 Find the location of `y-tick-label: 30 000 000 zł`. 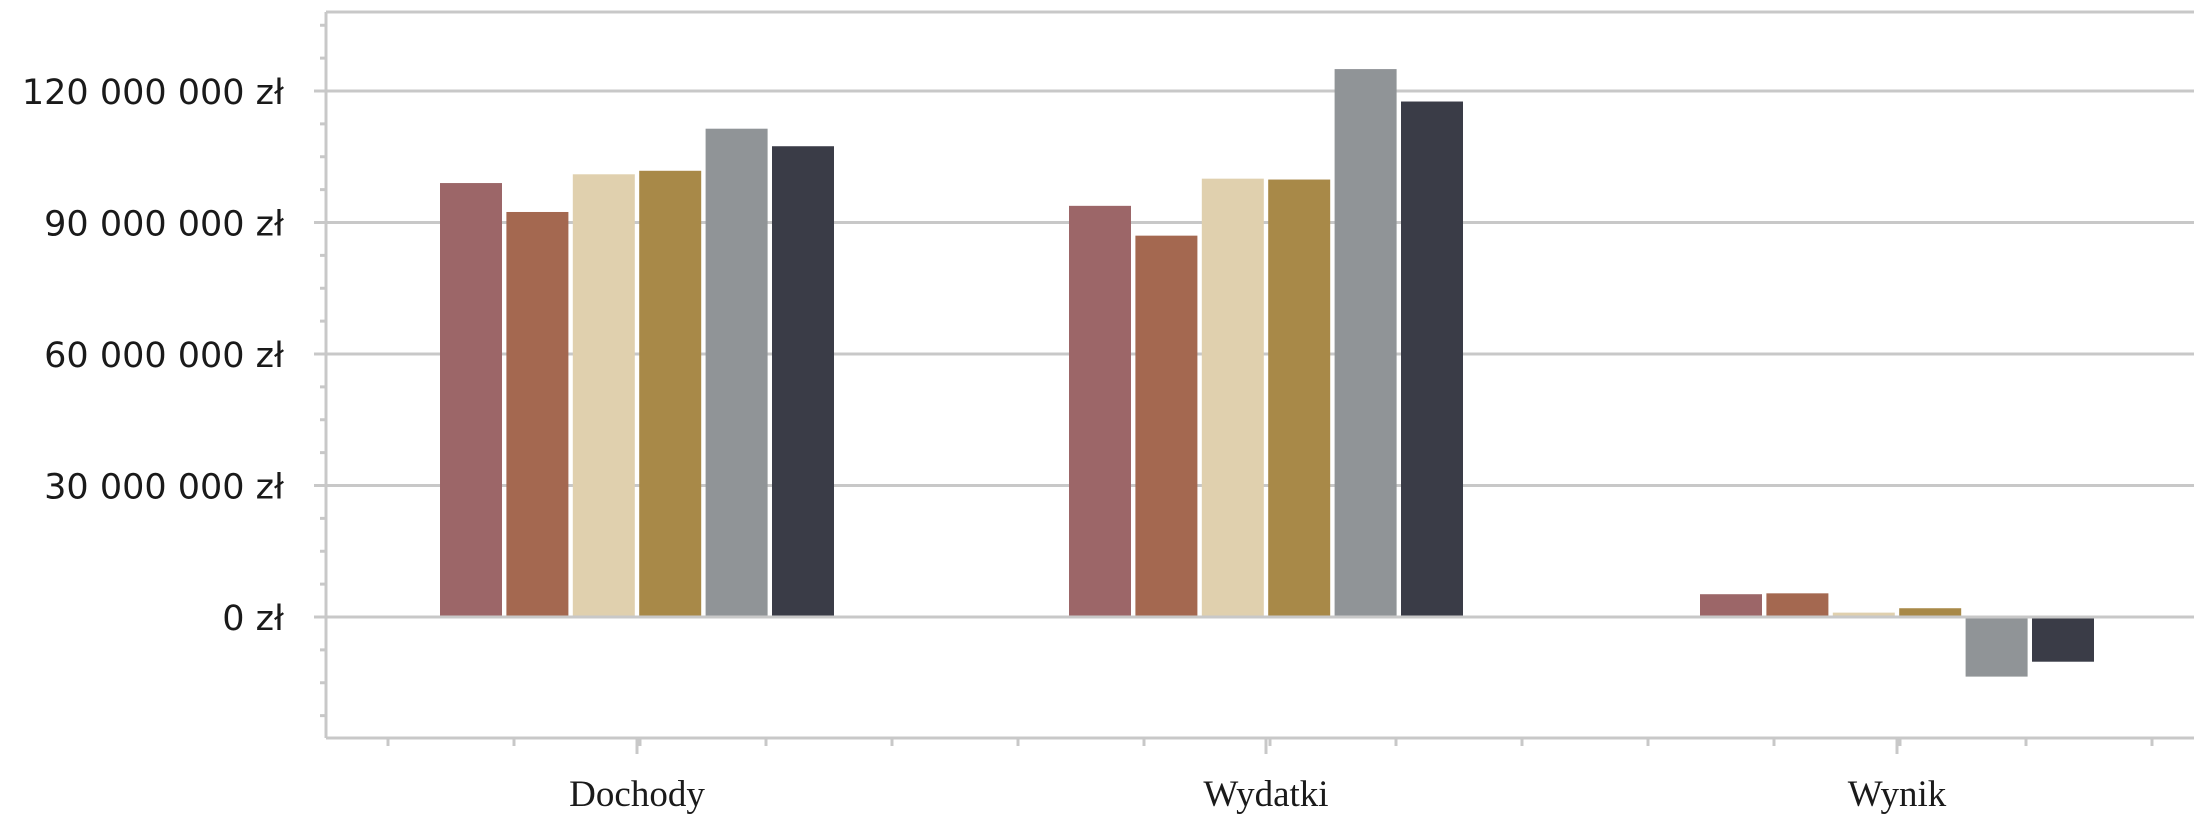

y-tick-label: 30 000 000 zł is located at coordinates (164, 488).